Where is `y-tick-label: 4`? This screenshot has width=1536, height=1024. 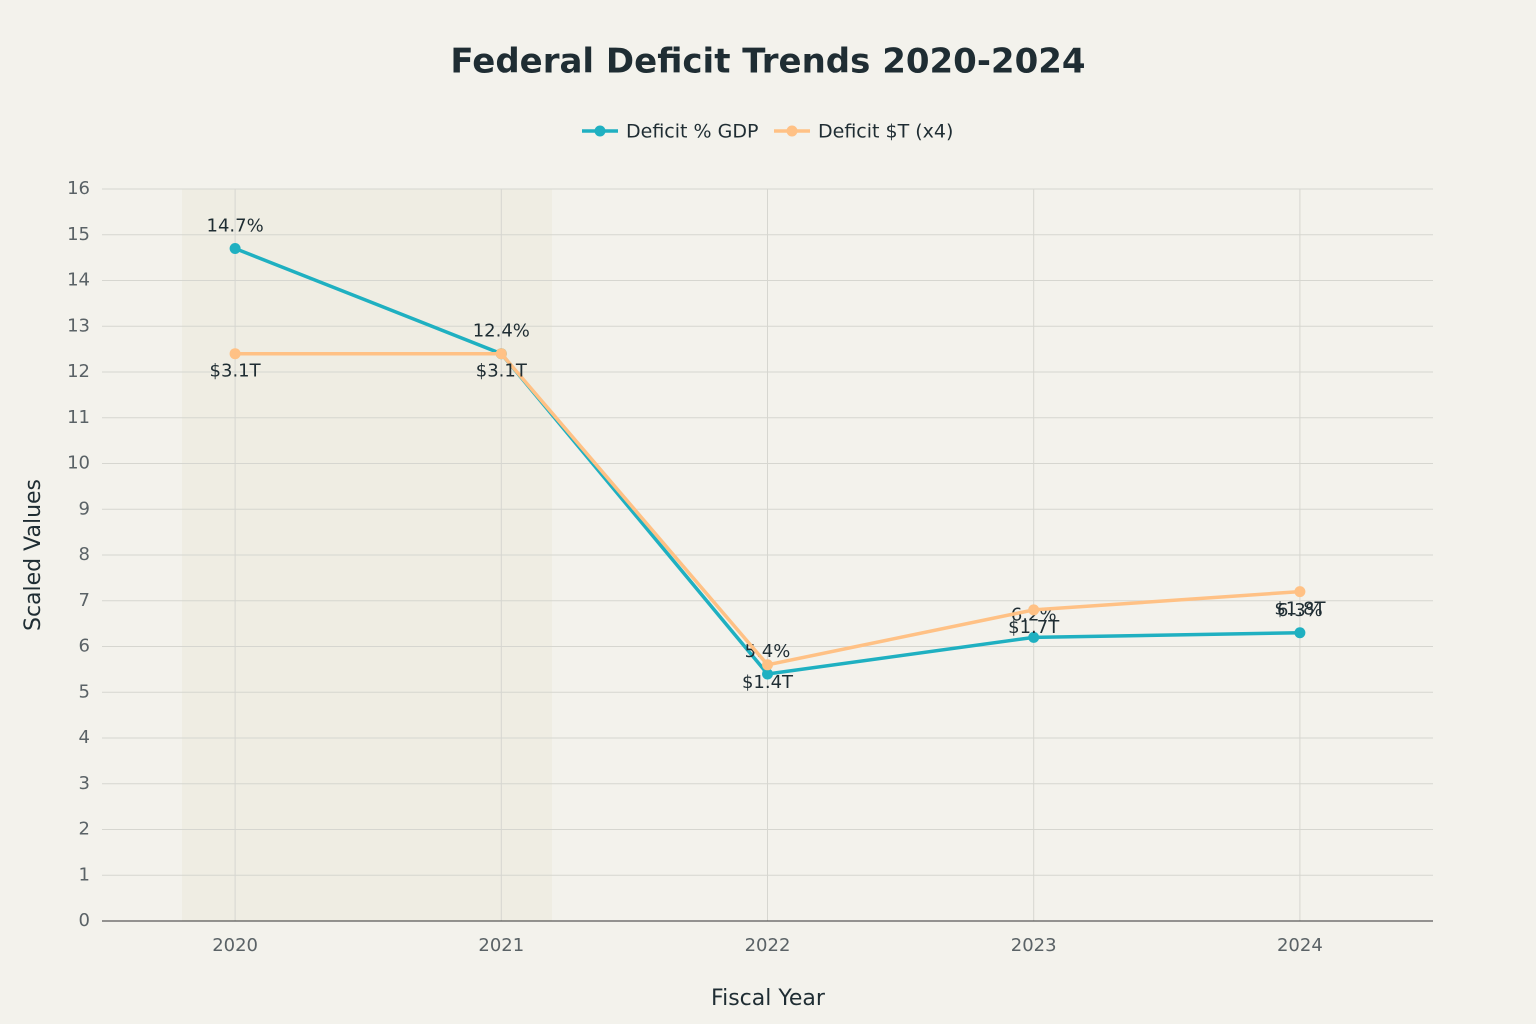
y-tick-label: 4 is located at coordinates (84, 737).